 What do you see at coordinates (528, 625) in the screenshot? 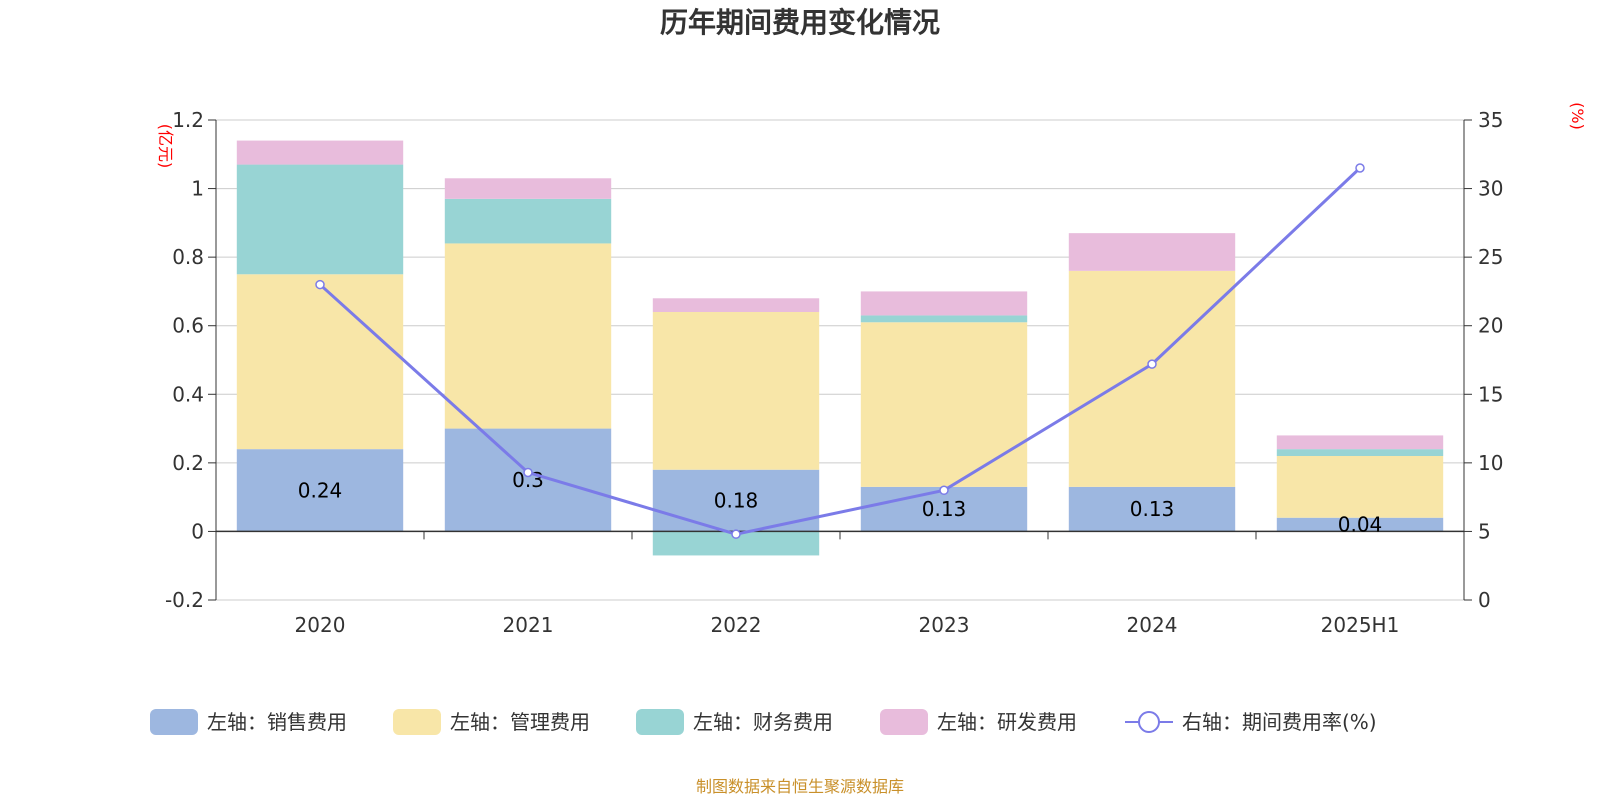
I see `x-tick-label: 2021` at bounding box center [528, 625].